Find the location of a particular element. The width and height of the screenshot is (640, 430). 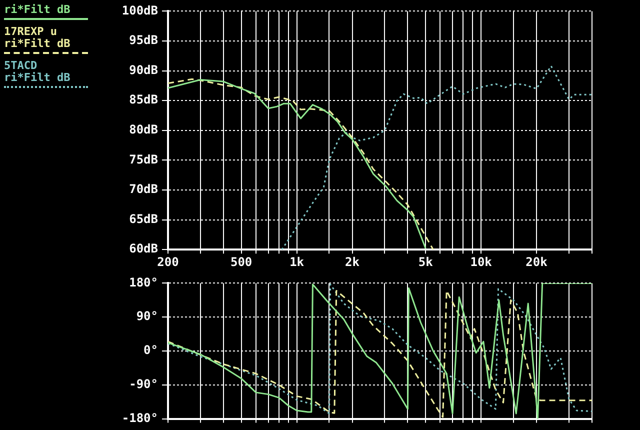

y-tick-label: 90° is located at coordinates (147, 316).